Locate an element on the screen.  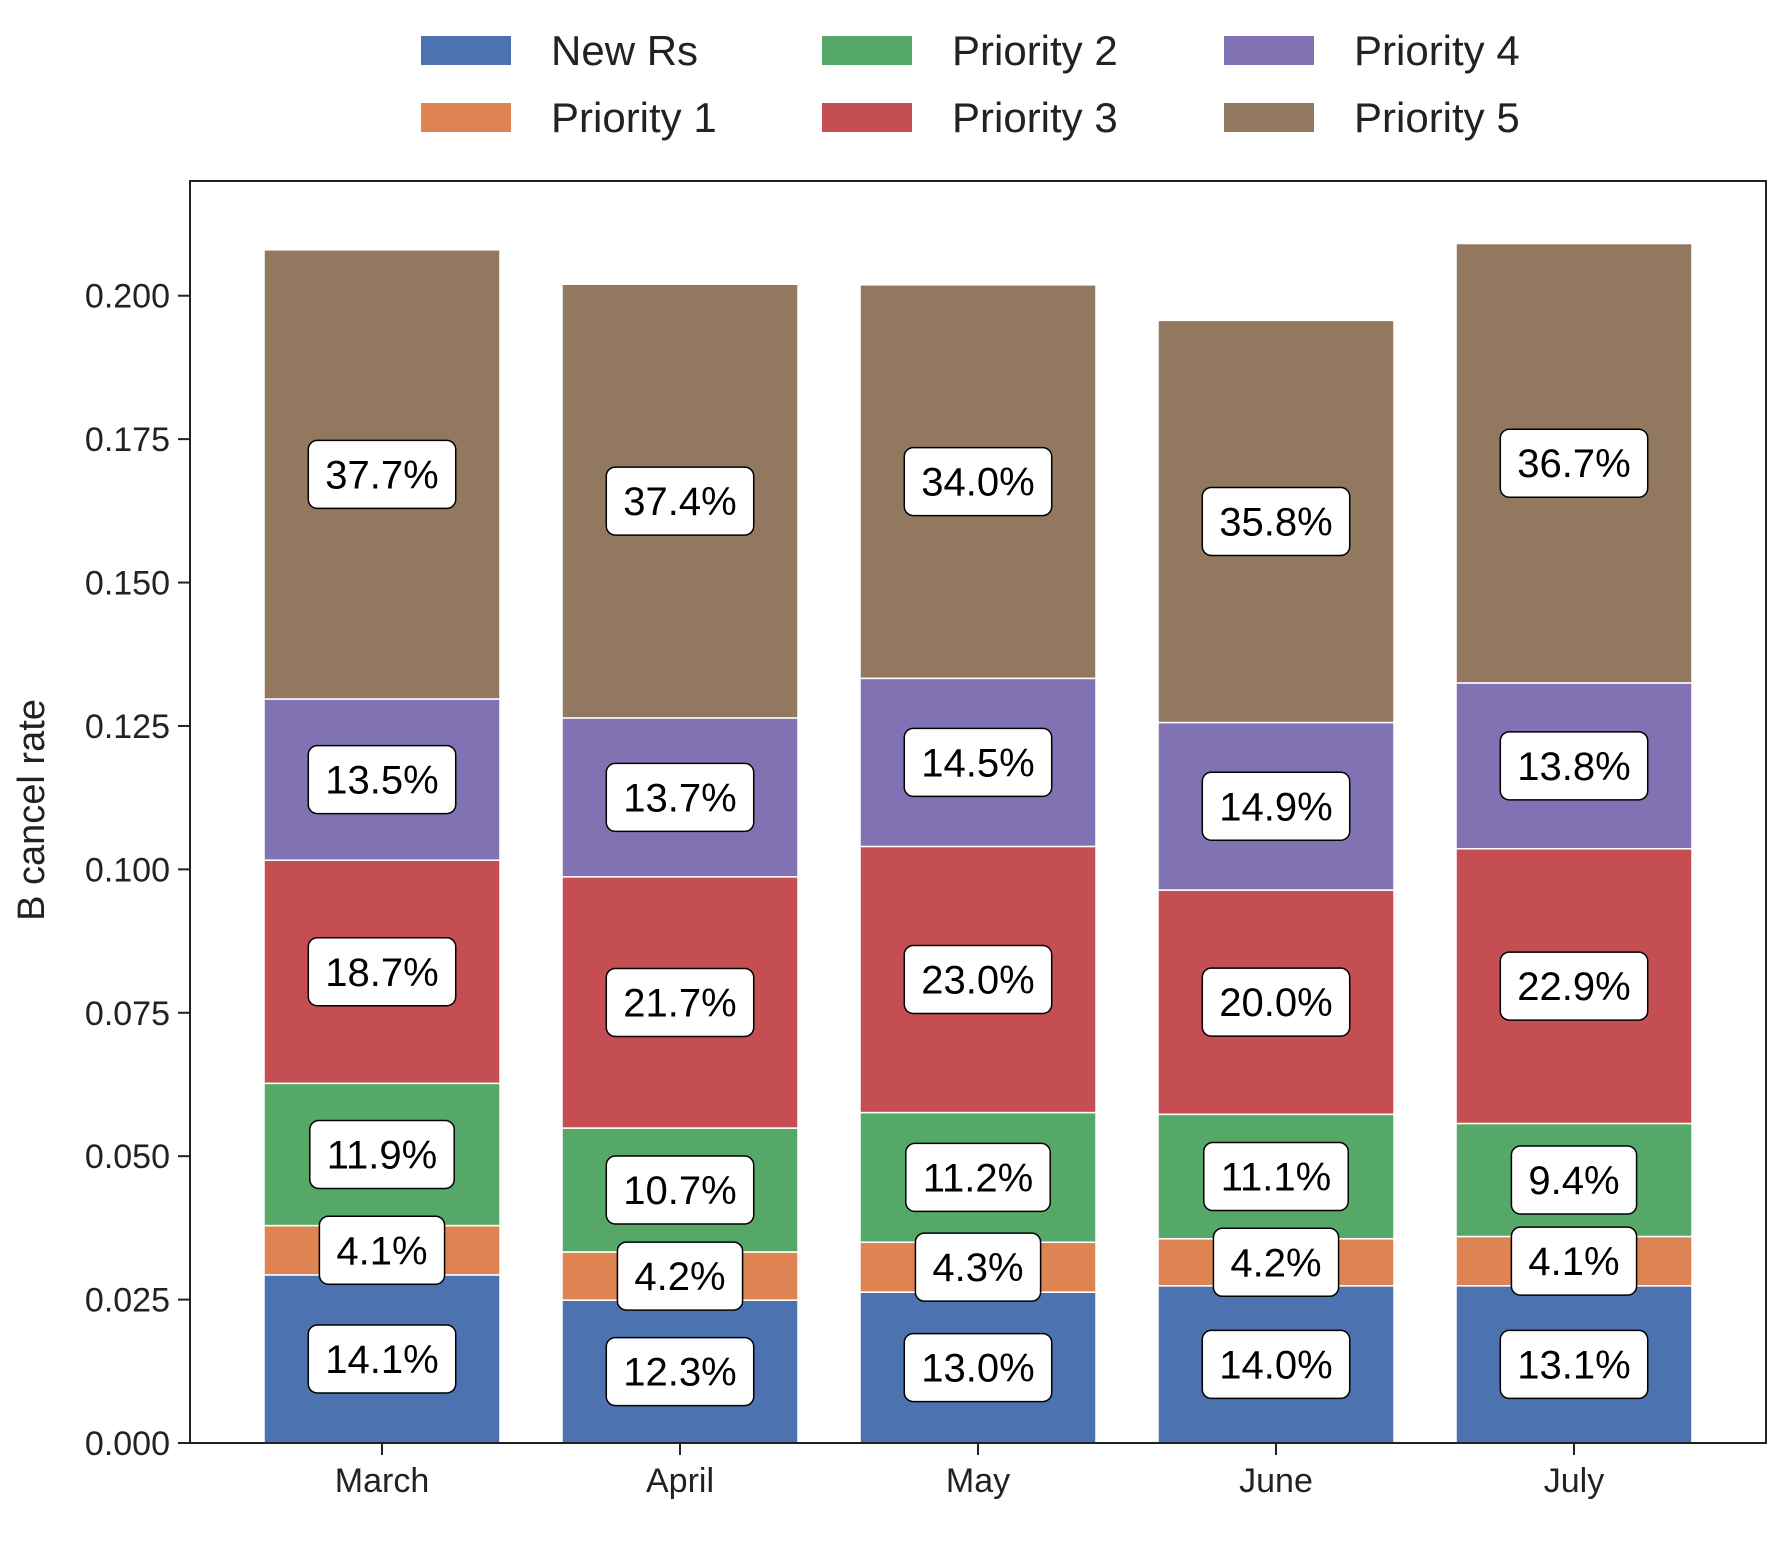
svg-text: 4.3% is located at coordinates (977, 1268).